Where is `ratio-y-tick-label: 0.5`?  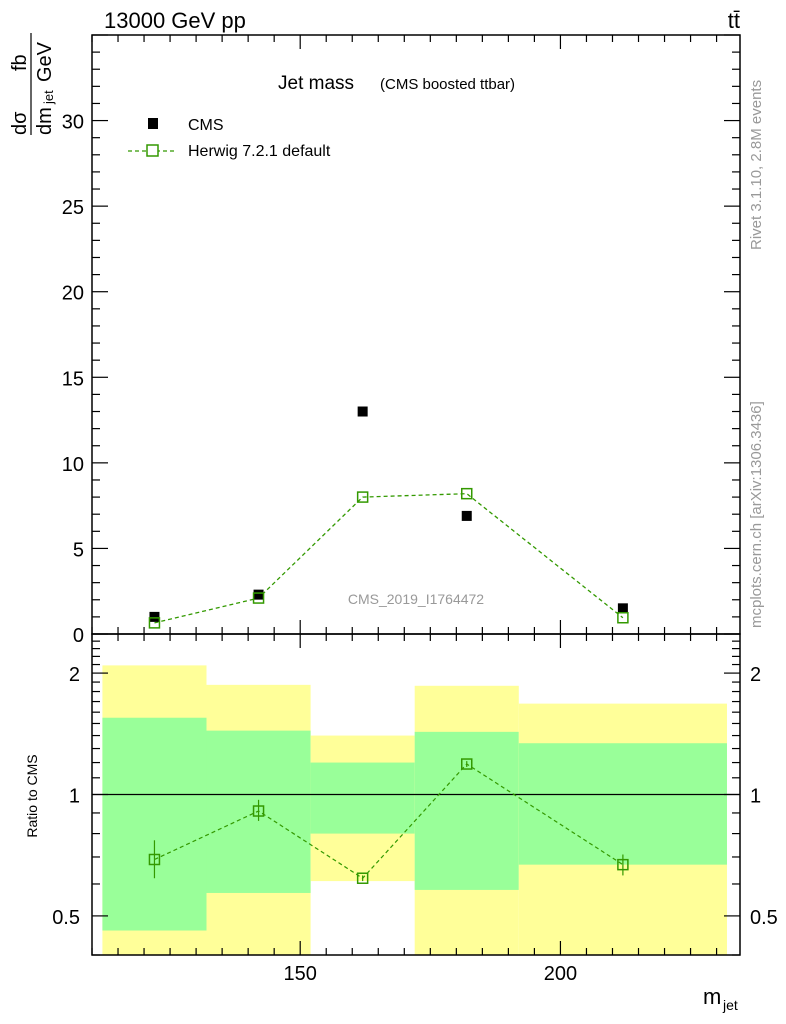
ratio-y-tick-label: 0.5 is located at coordinates (66, 918).